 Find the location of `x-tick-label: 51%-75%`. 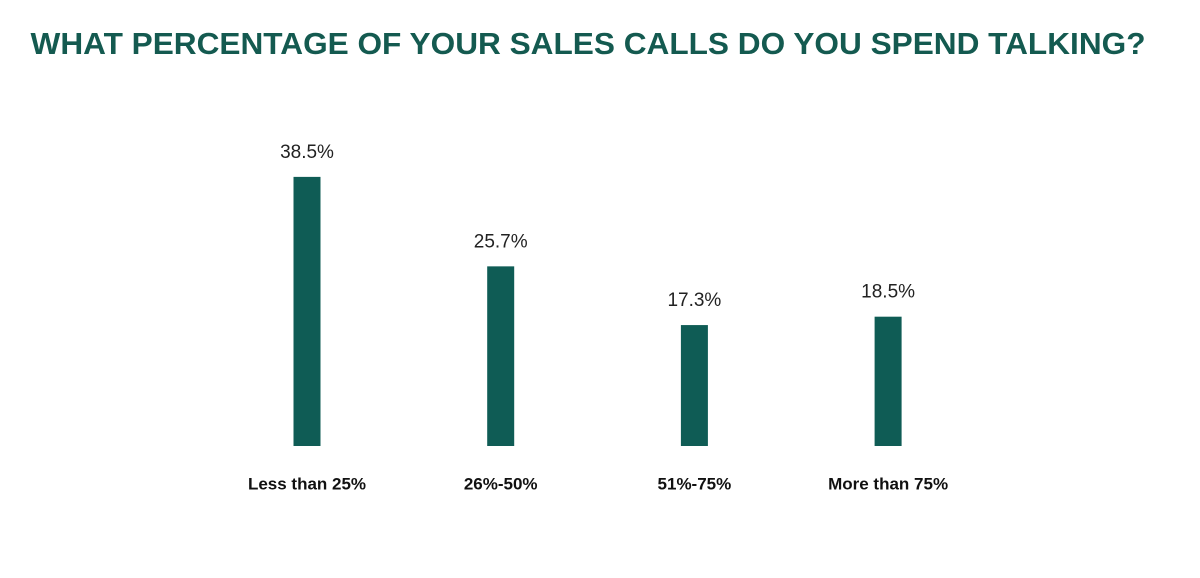

x-tick-label: 51%-75% is located at coordinates (695, 483).